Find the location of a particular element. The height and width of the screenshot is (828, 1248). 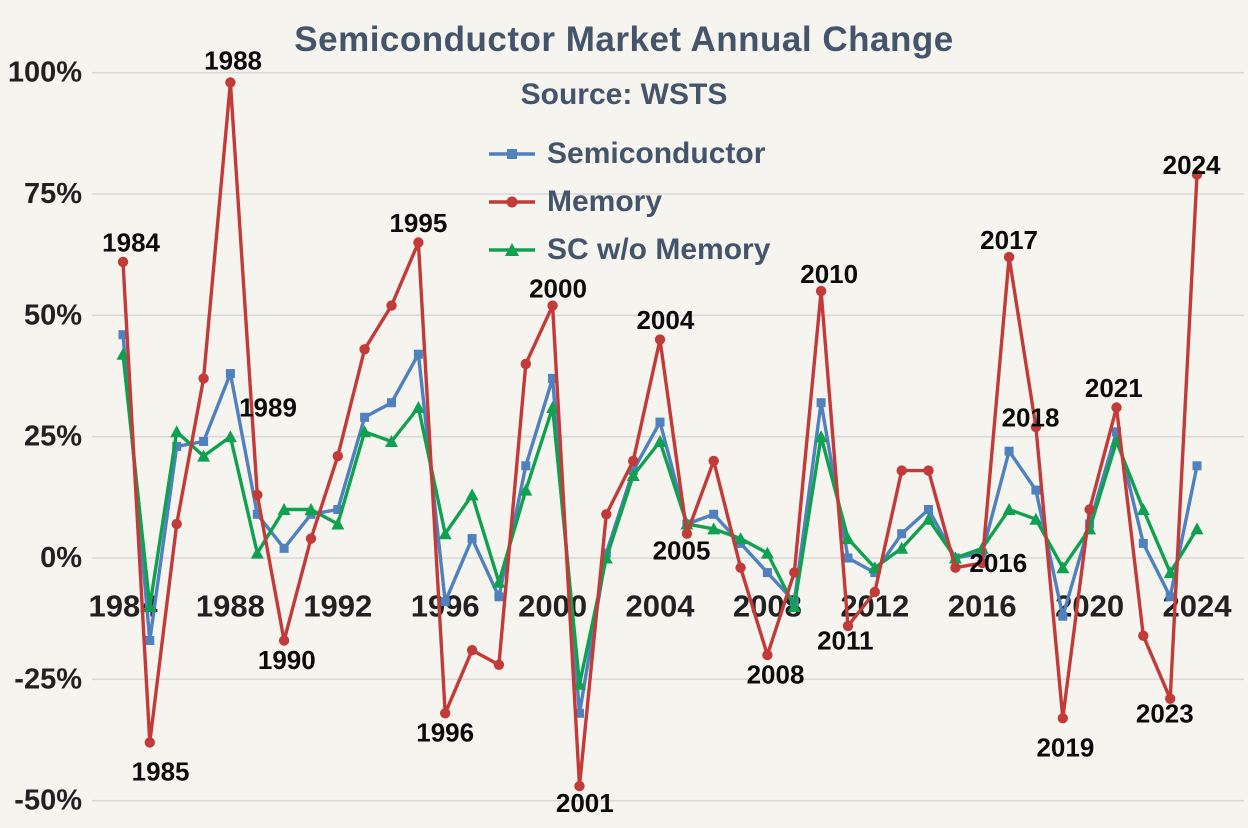

point-annotation: 1995 is located at coordinates (418, 223).